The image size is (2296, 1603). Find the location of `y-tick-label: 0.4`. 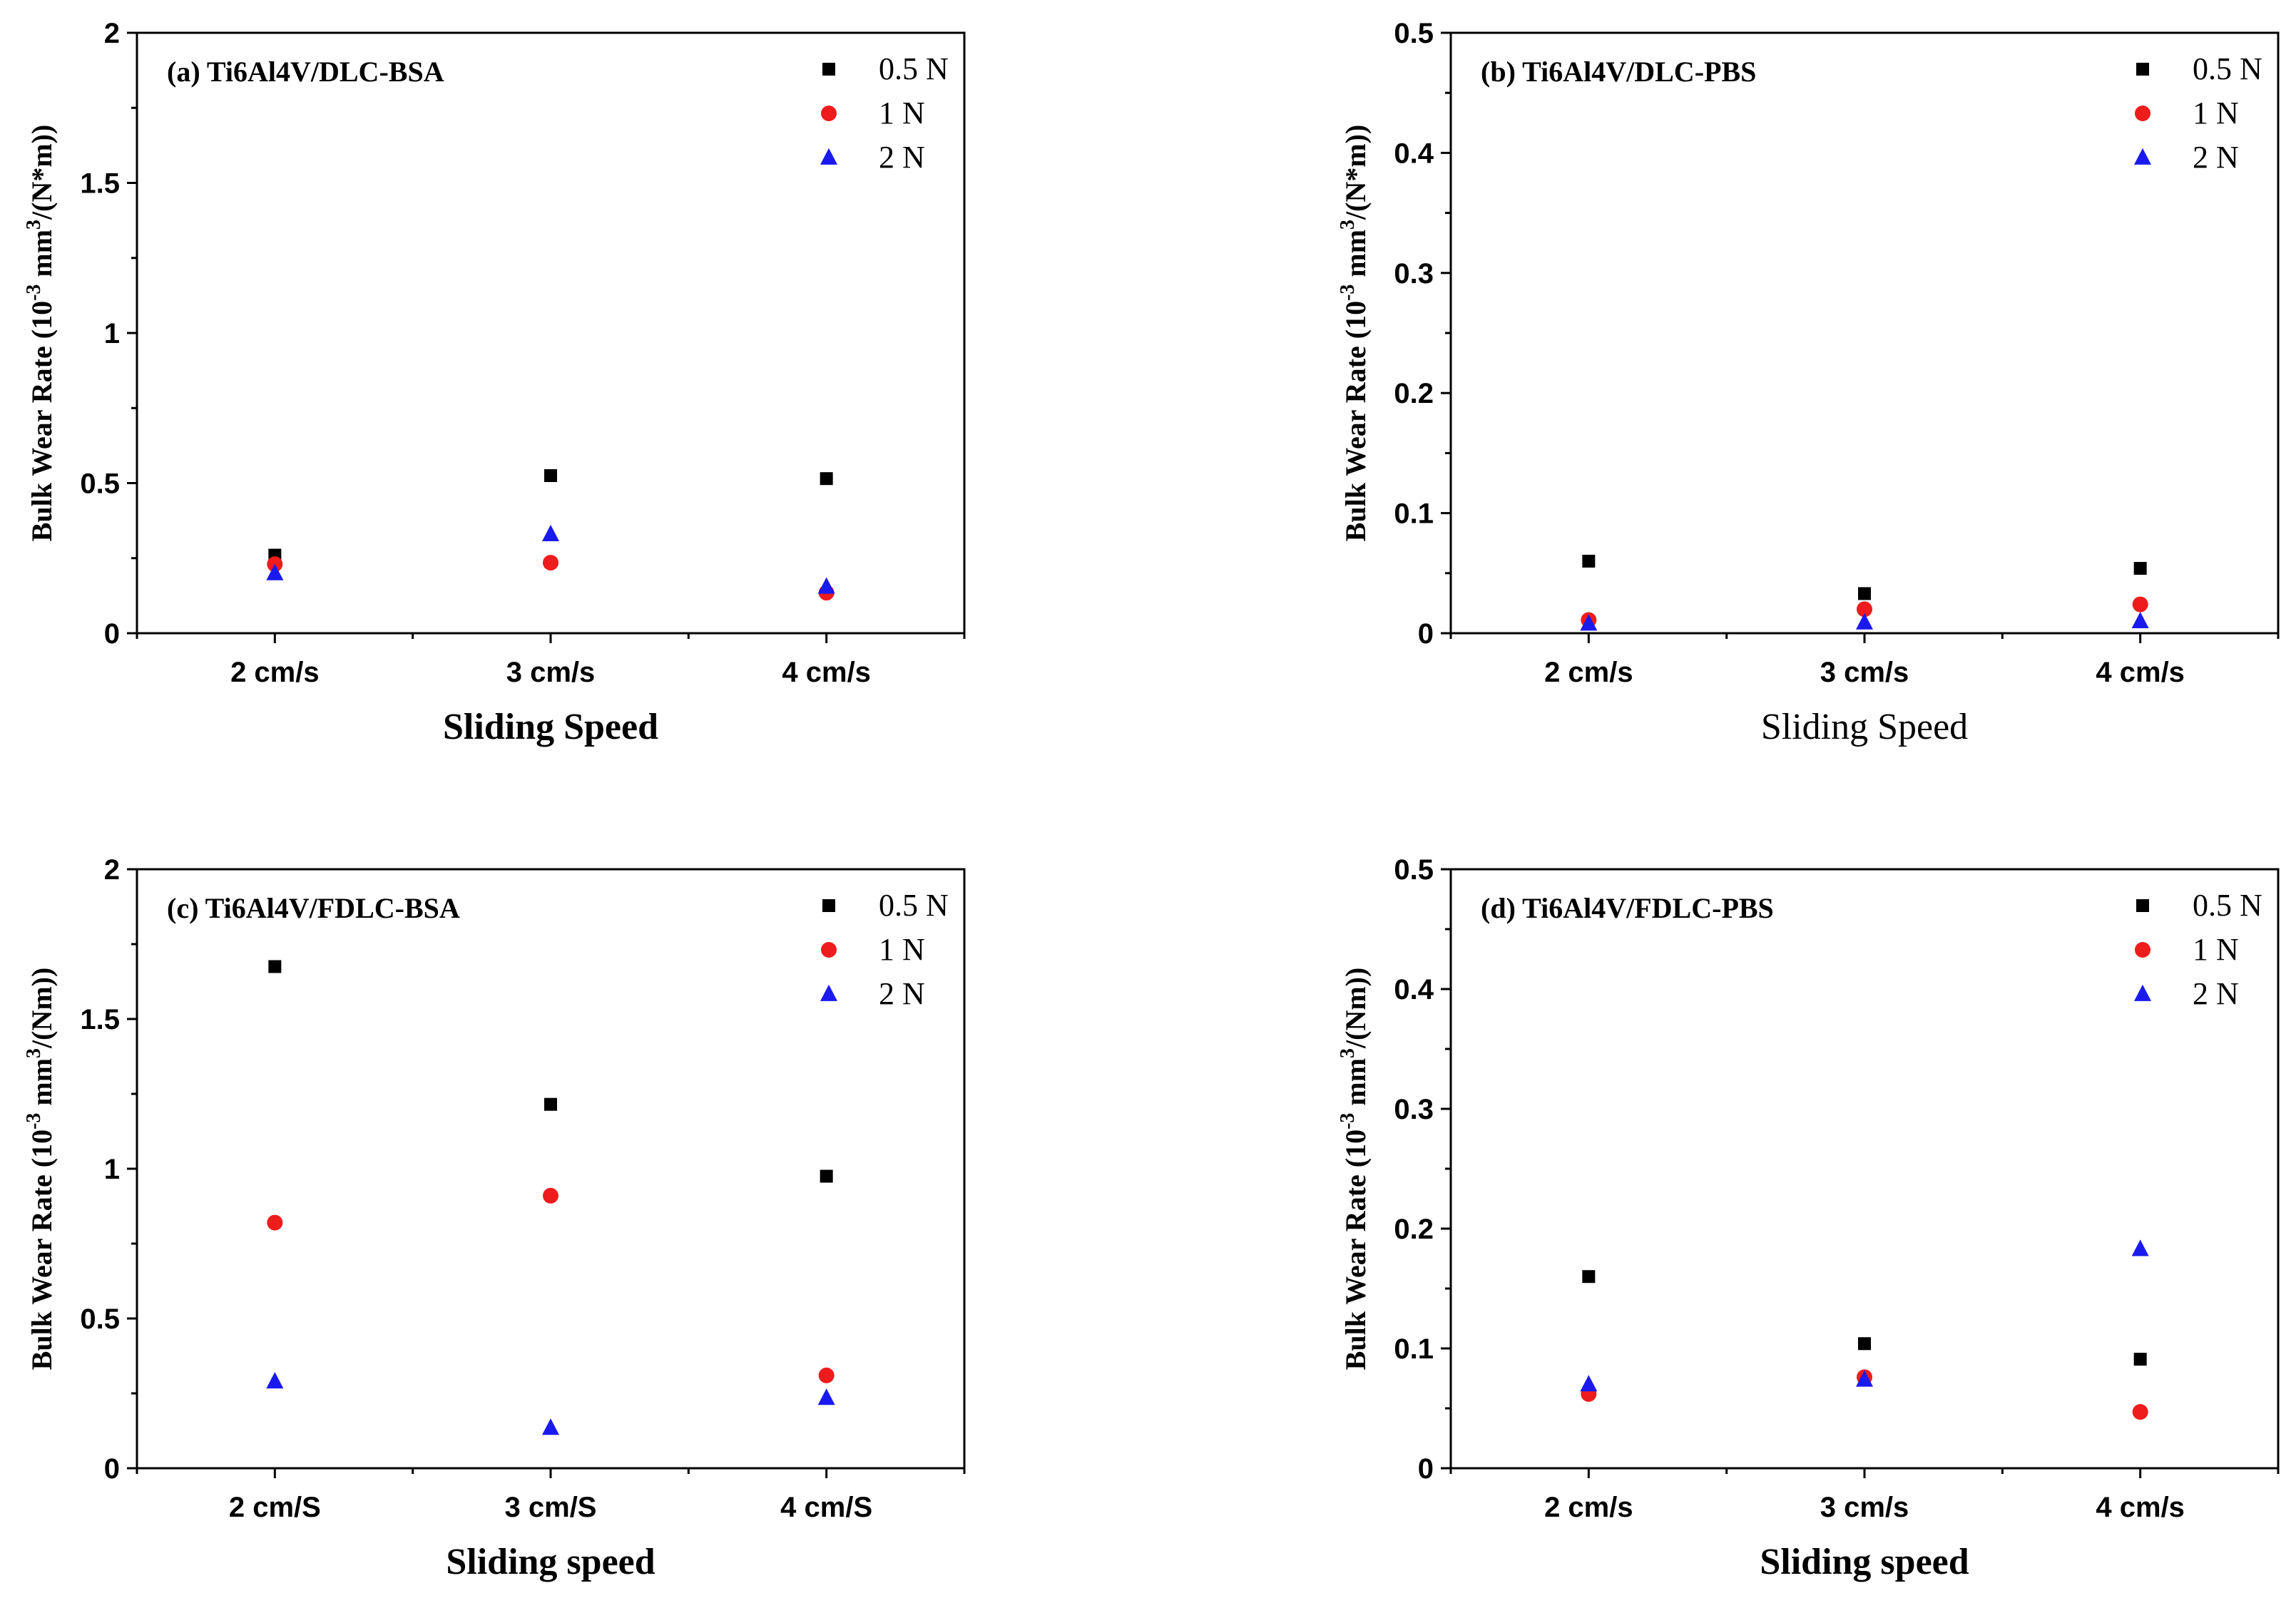

y-tick-label: 0.4 is located at coordinates (1414, 989).